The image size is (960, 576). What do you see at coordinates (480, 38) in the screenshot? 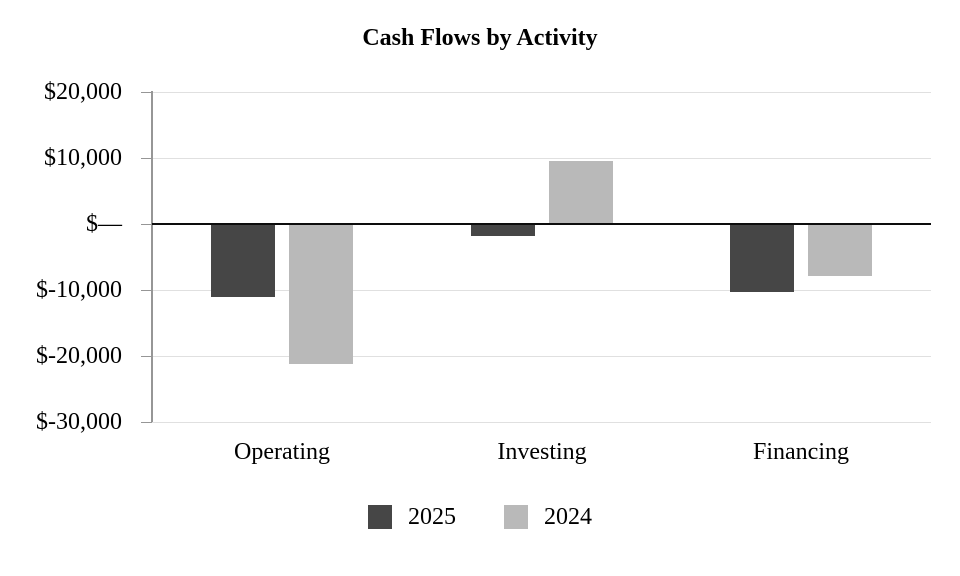
I see `chart-title: Cash Flows by Activity` at bounding box center [480, 38].